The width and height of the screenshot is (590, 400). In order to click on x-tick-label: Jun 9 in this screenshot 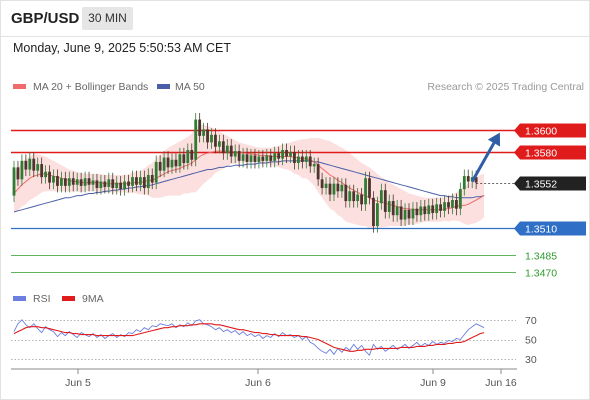, I will do `click(433, 383)`.